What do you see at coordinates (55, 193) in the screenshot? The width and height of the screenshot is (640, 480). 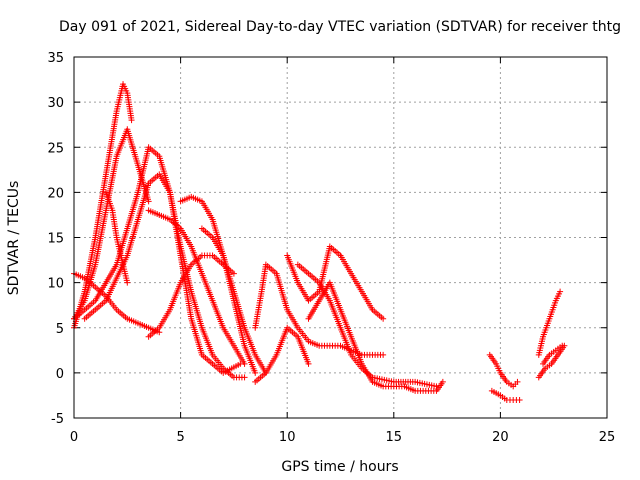 I see `y-tick-label: 20` at bounding box center [55, 193].